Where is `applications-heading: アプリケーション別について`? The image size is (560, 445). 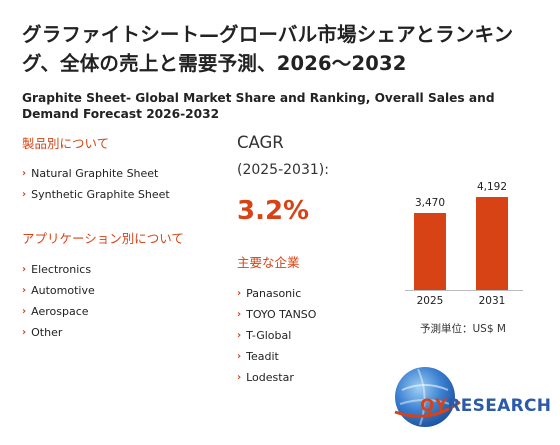 applications-heading: アプリケーション別について is located at coordinates (103, 238).